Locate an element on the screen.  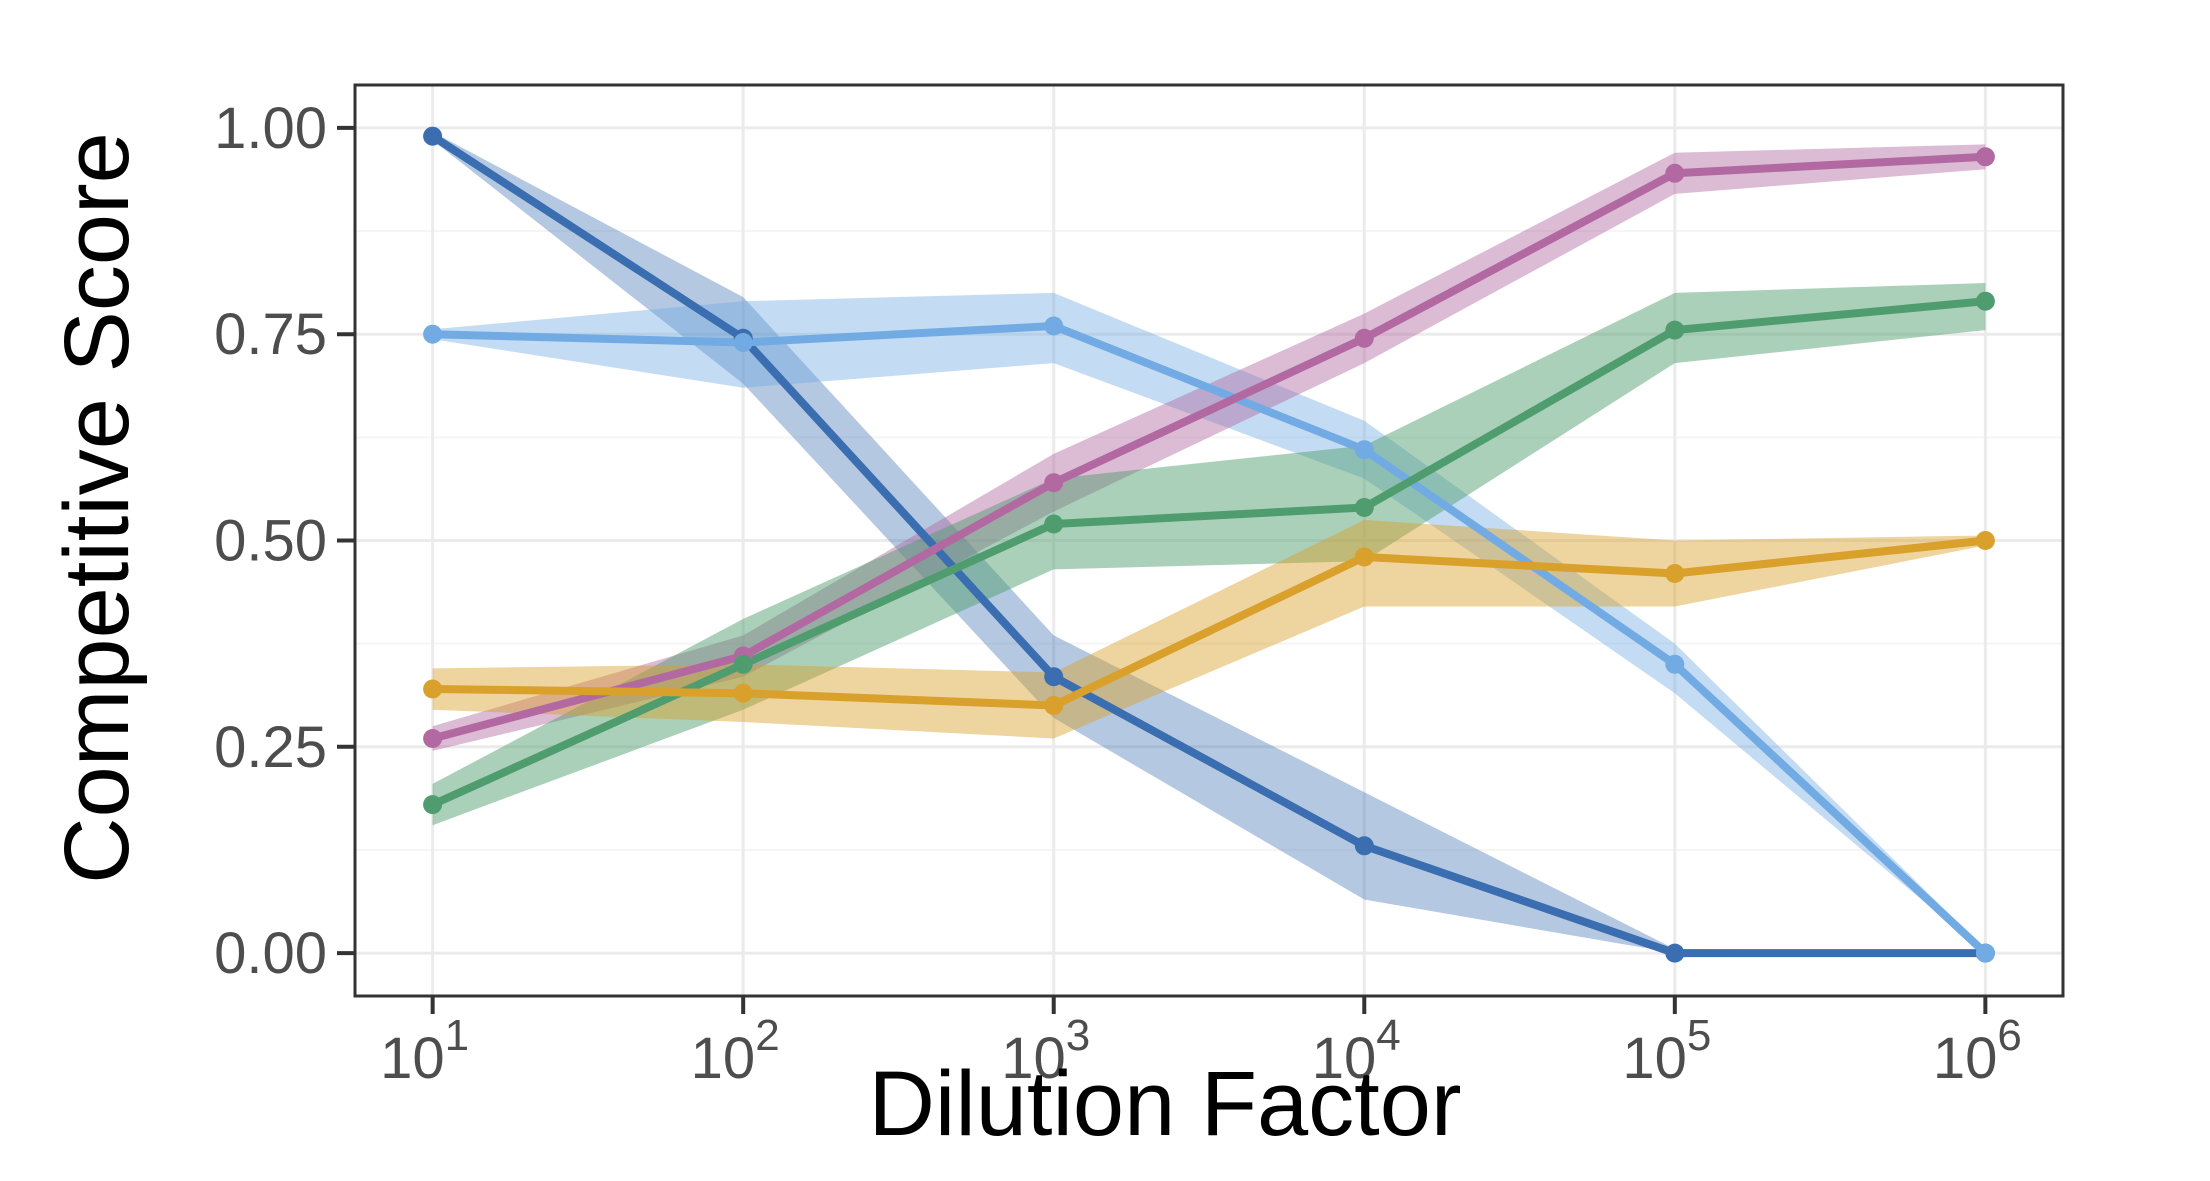
y-tick-label: 0.75 is located at coordinates (270, 334).